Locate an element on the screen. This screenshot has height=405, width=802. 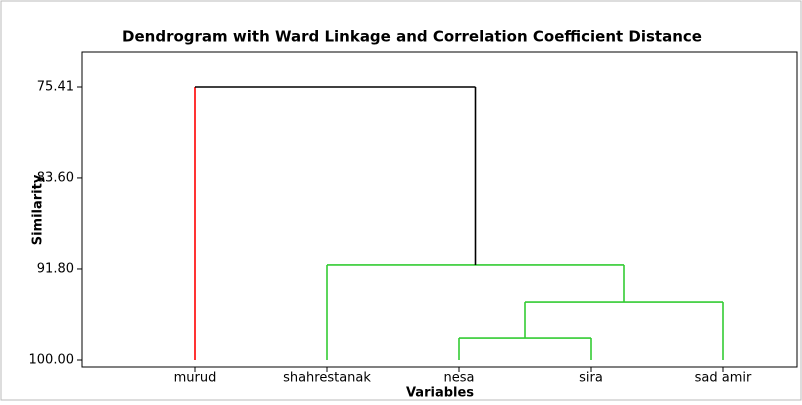
x-tick-label: sad amir is located at coordinates (723, 378).